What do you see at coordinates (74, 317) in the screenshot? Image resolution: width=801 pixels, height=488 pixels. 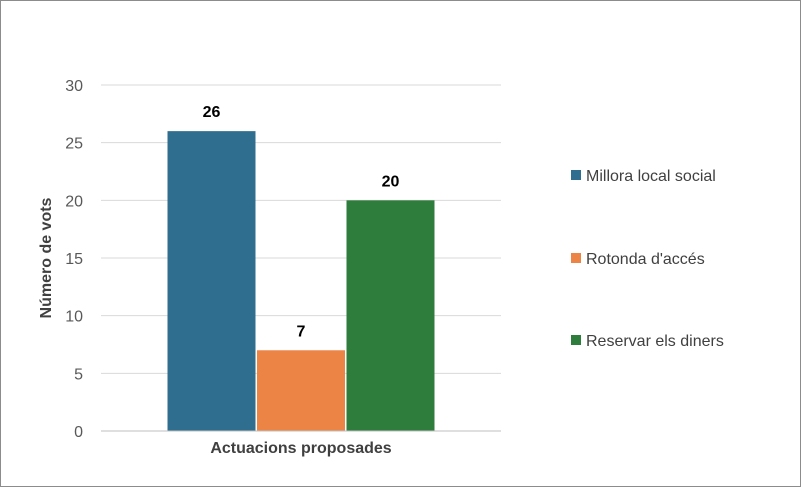 I see `y-tick-label: 10` at bounding box center [74, 317].